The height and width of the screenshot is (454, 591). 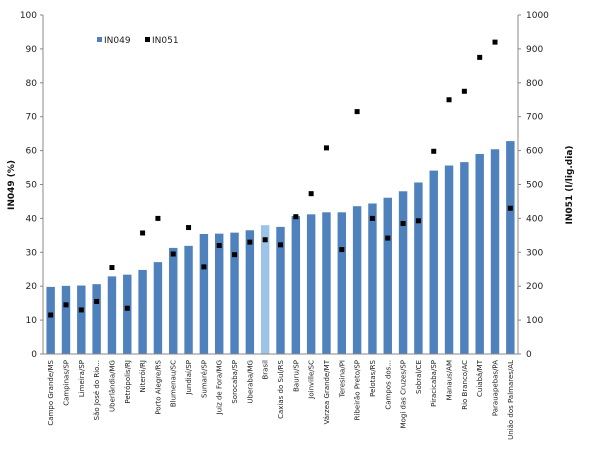 I want to click on category-label: Joinville/SC, so click(x=312, y=380).